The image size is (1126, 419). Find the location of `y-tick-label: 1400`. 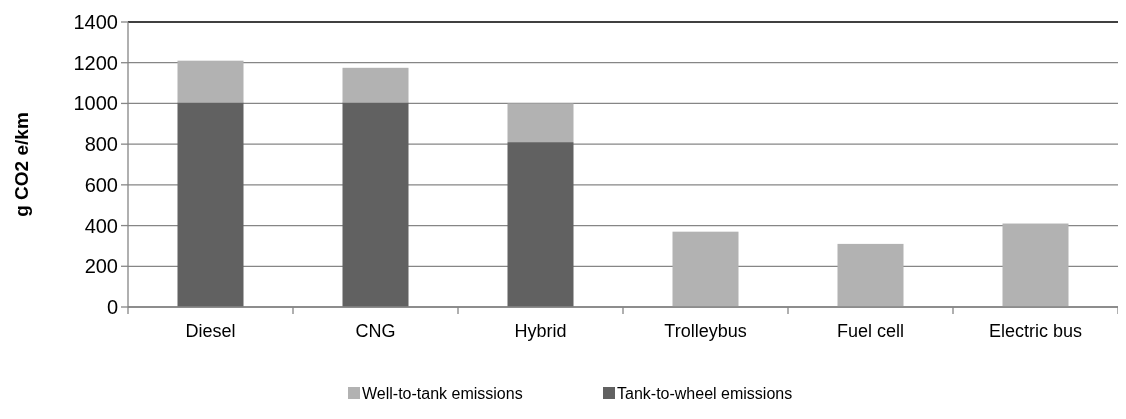

y-tick-label: 1400 is located at coordinates (95, 22).